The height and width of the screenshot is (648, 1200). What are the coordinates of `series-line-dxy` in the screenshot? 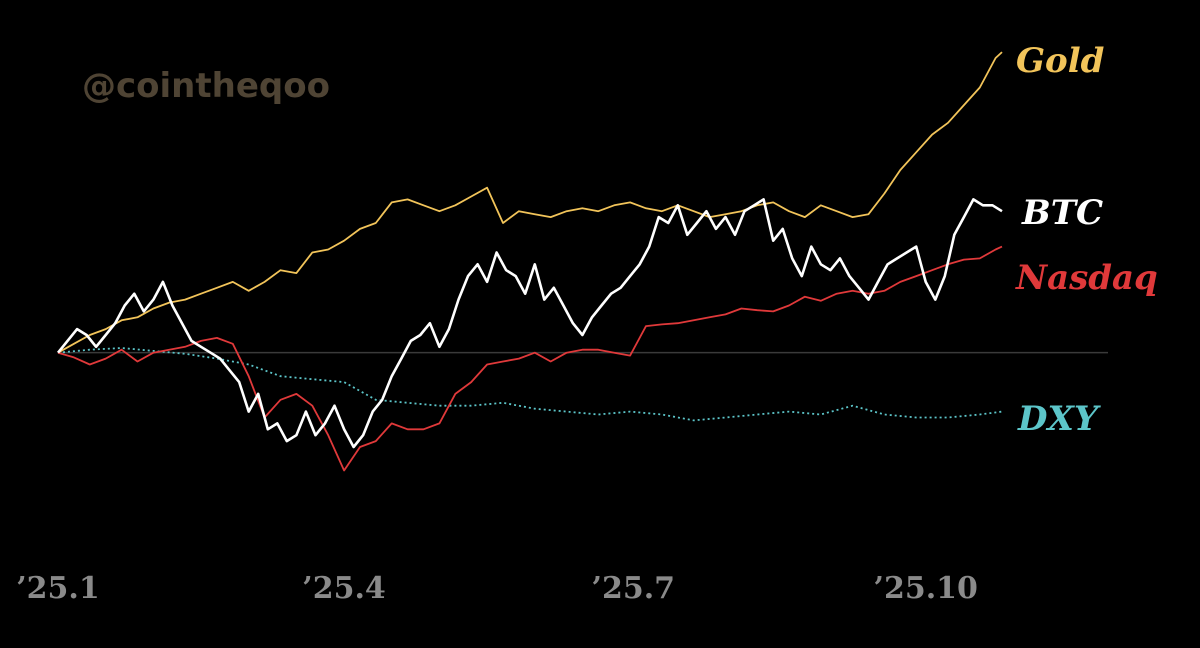 It's located at (530, 384).